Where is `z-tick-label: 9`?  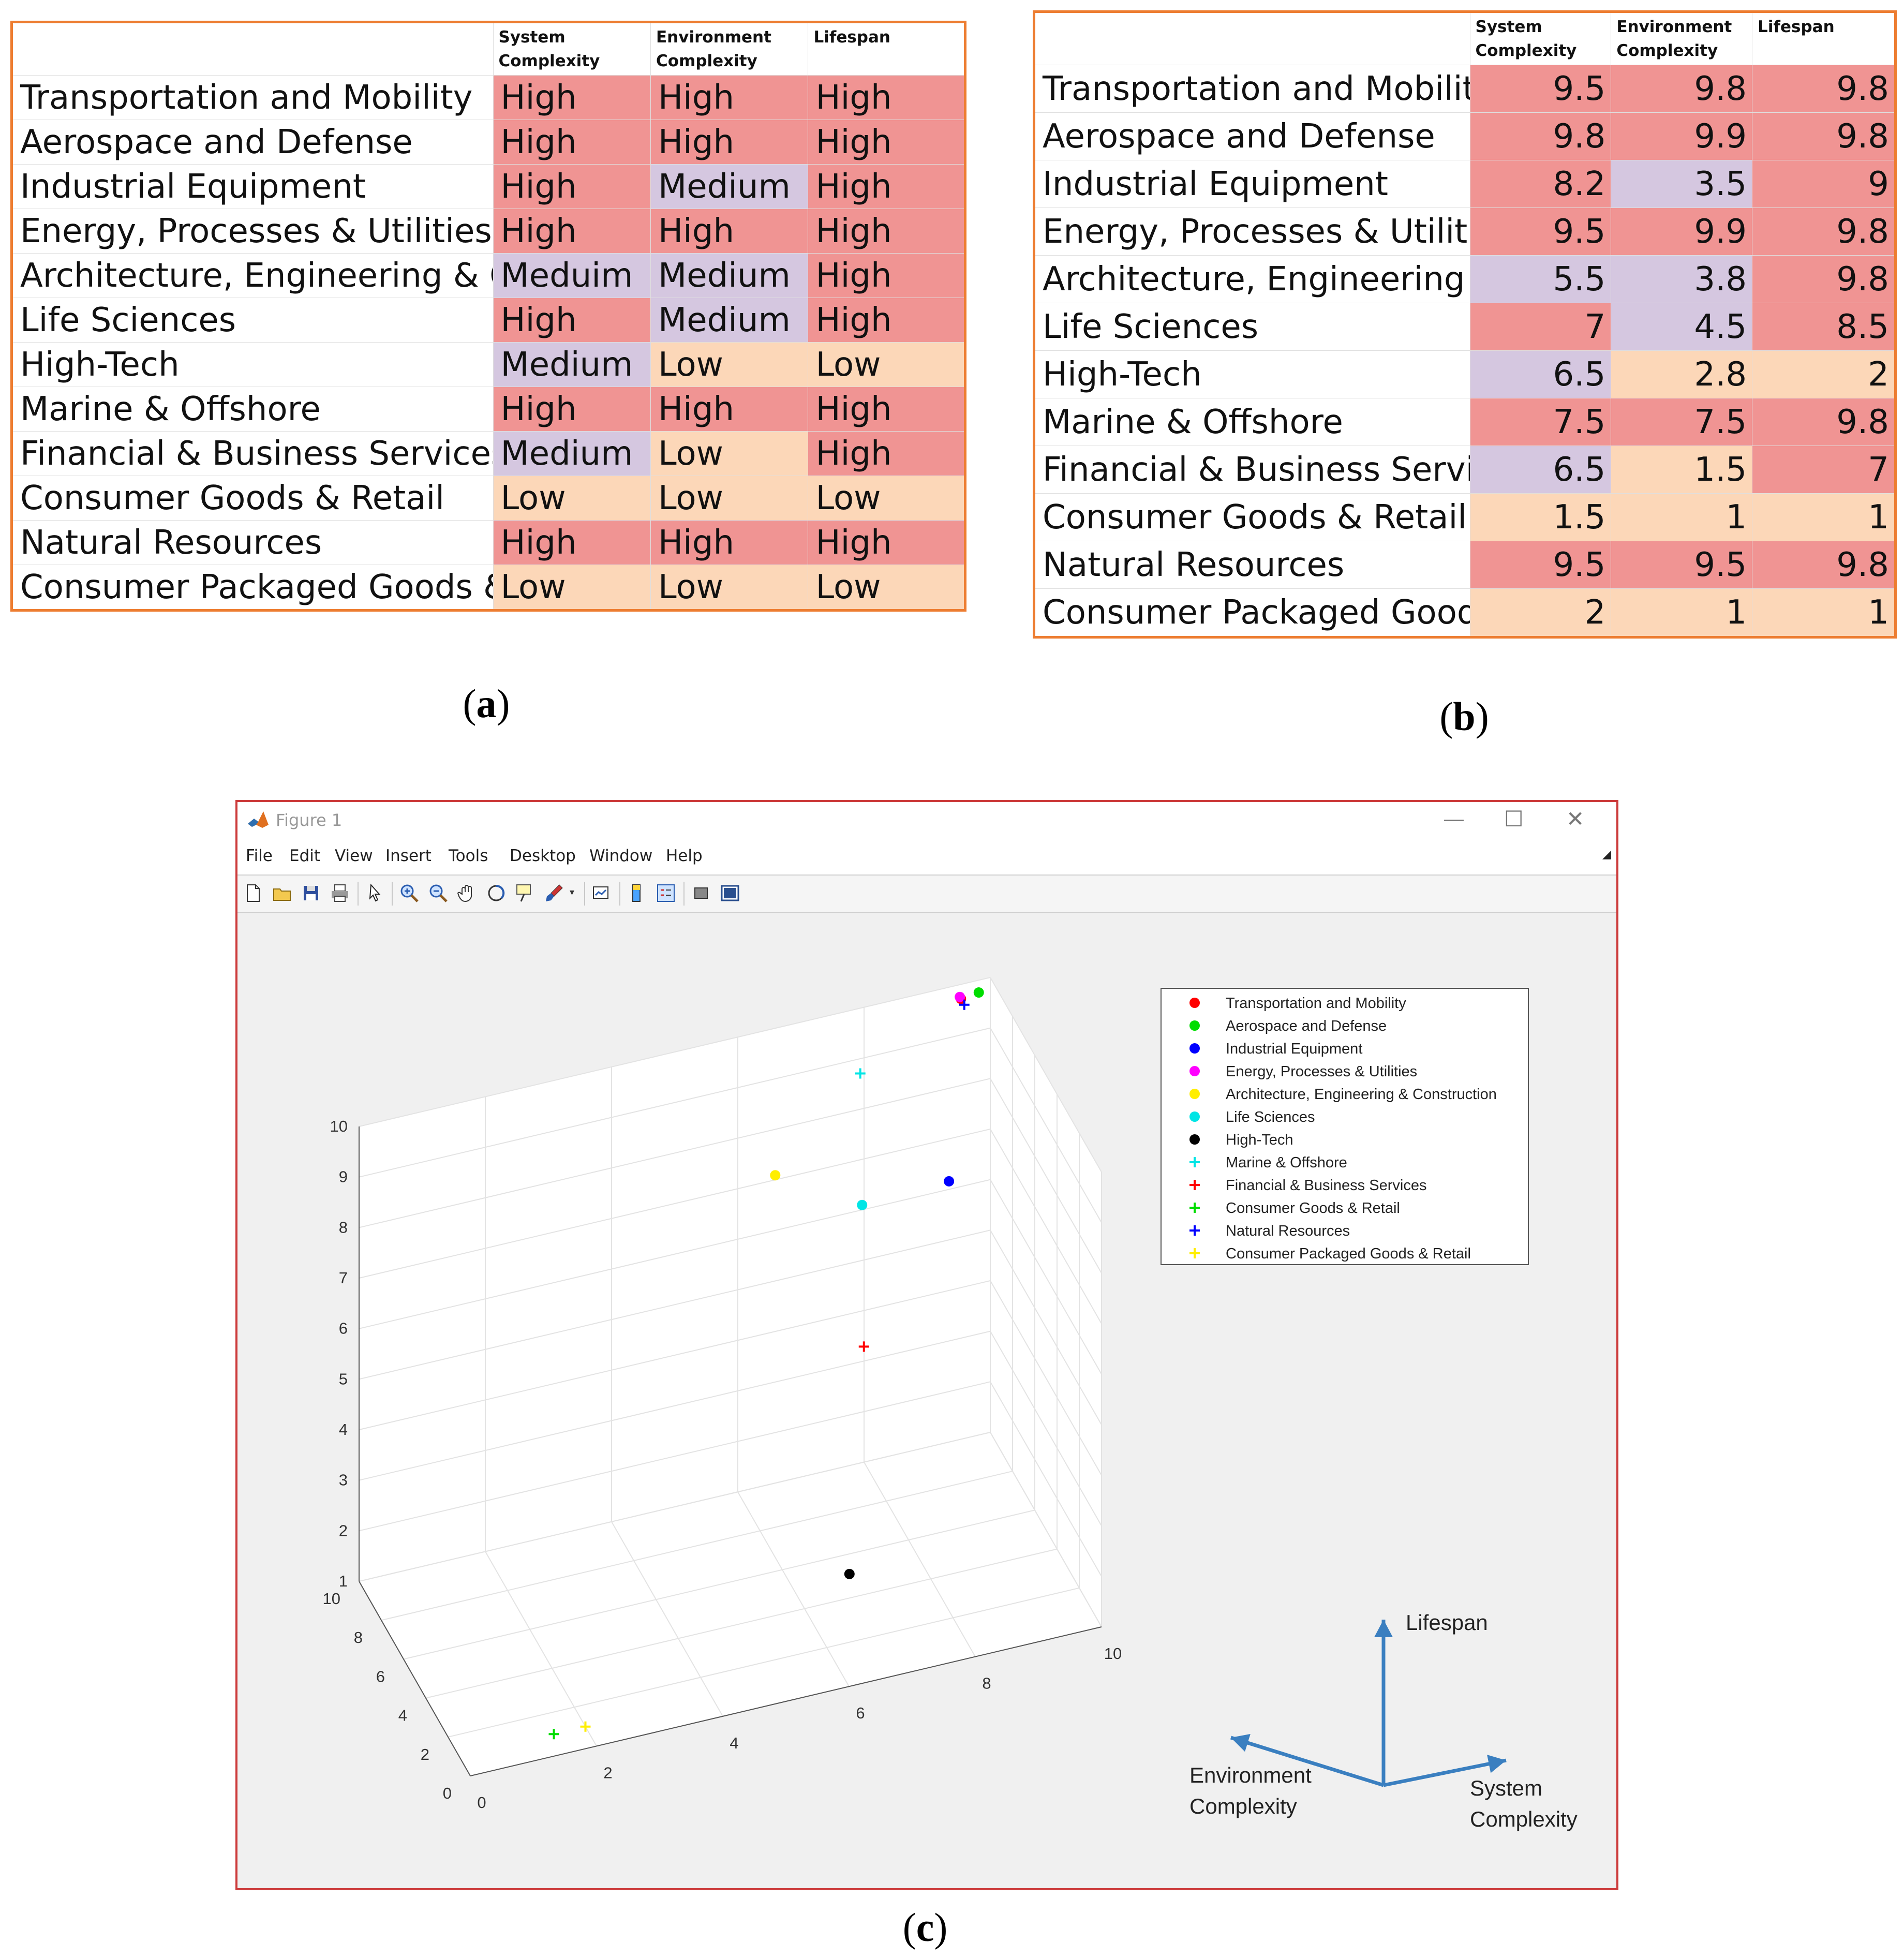 z-tick-label: 9 is located at coordinates (343, 1177).